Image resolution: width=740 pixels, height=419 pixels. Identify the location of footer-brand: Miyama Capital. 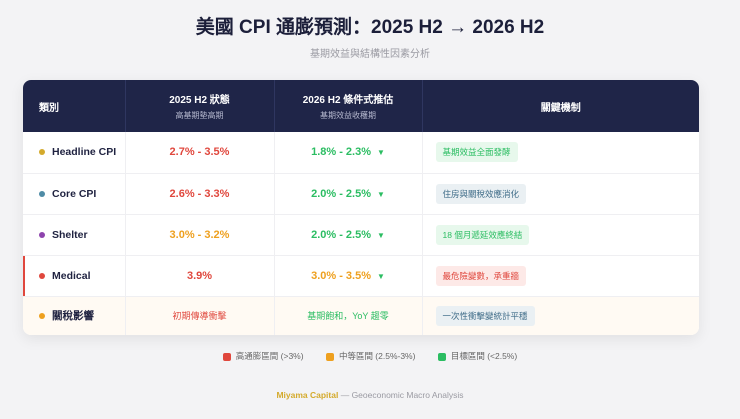
(307, 395).